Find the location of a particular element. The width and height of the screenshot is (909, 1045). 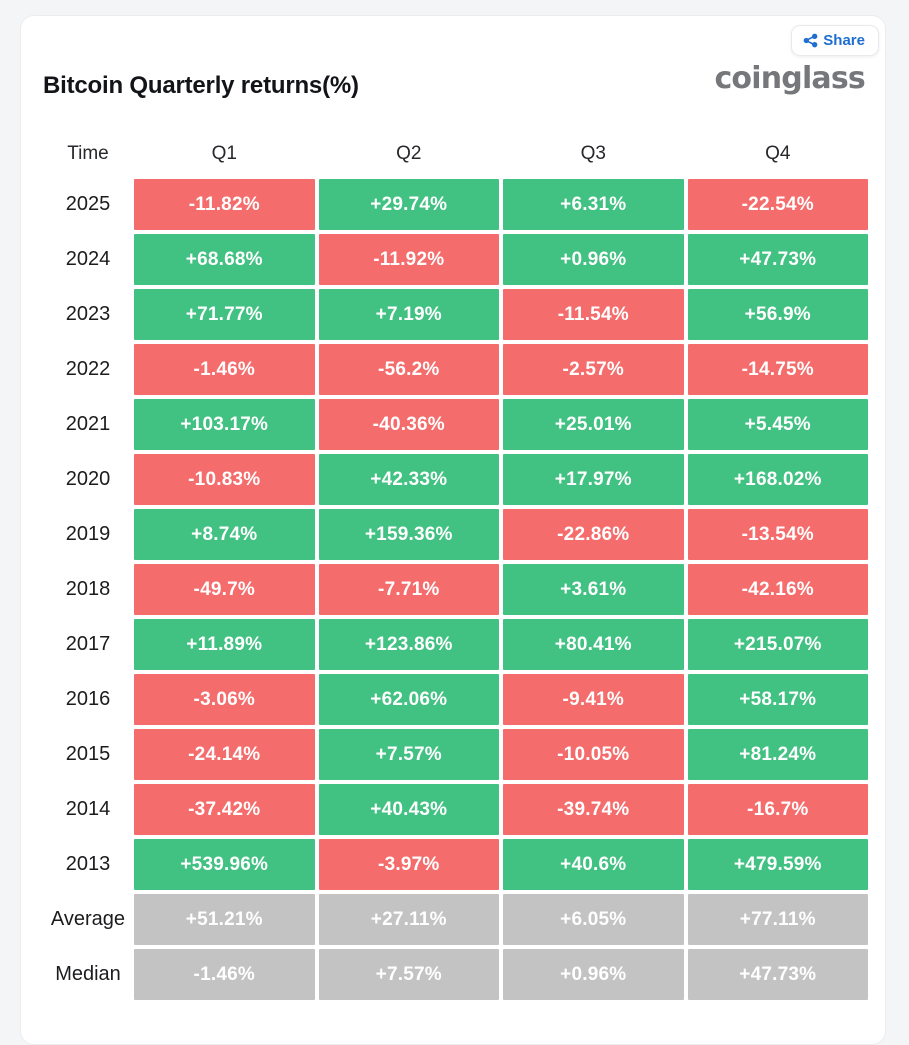

share-icon is located at coordinates (810, 40).